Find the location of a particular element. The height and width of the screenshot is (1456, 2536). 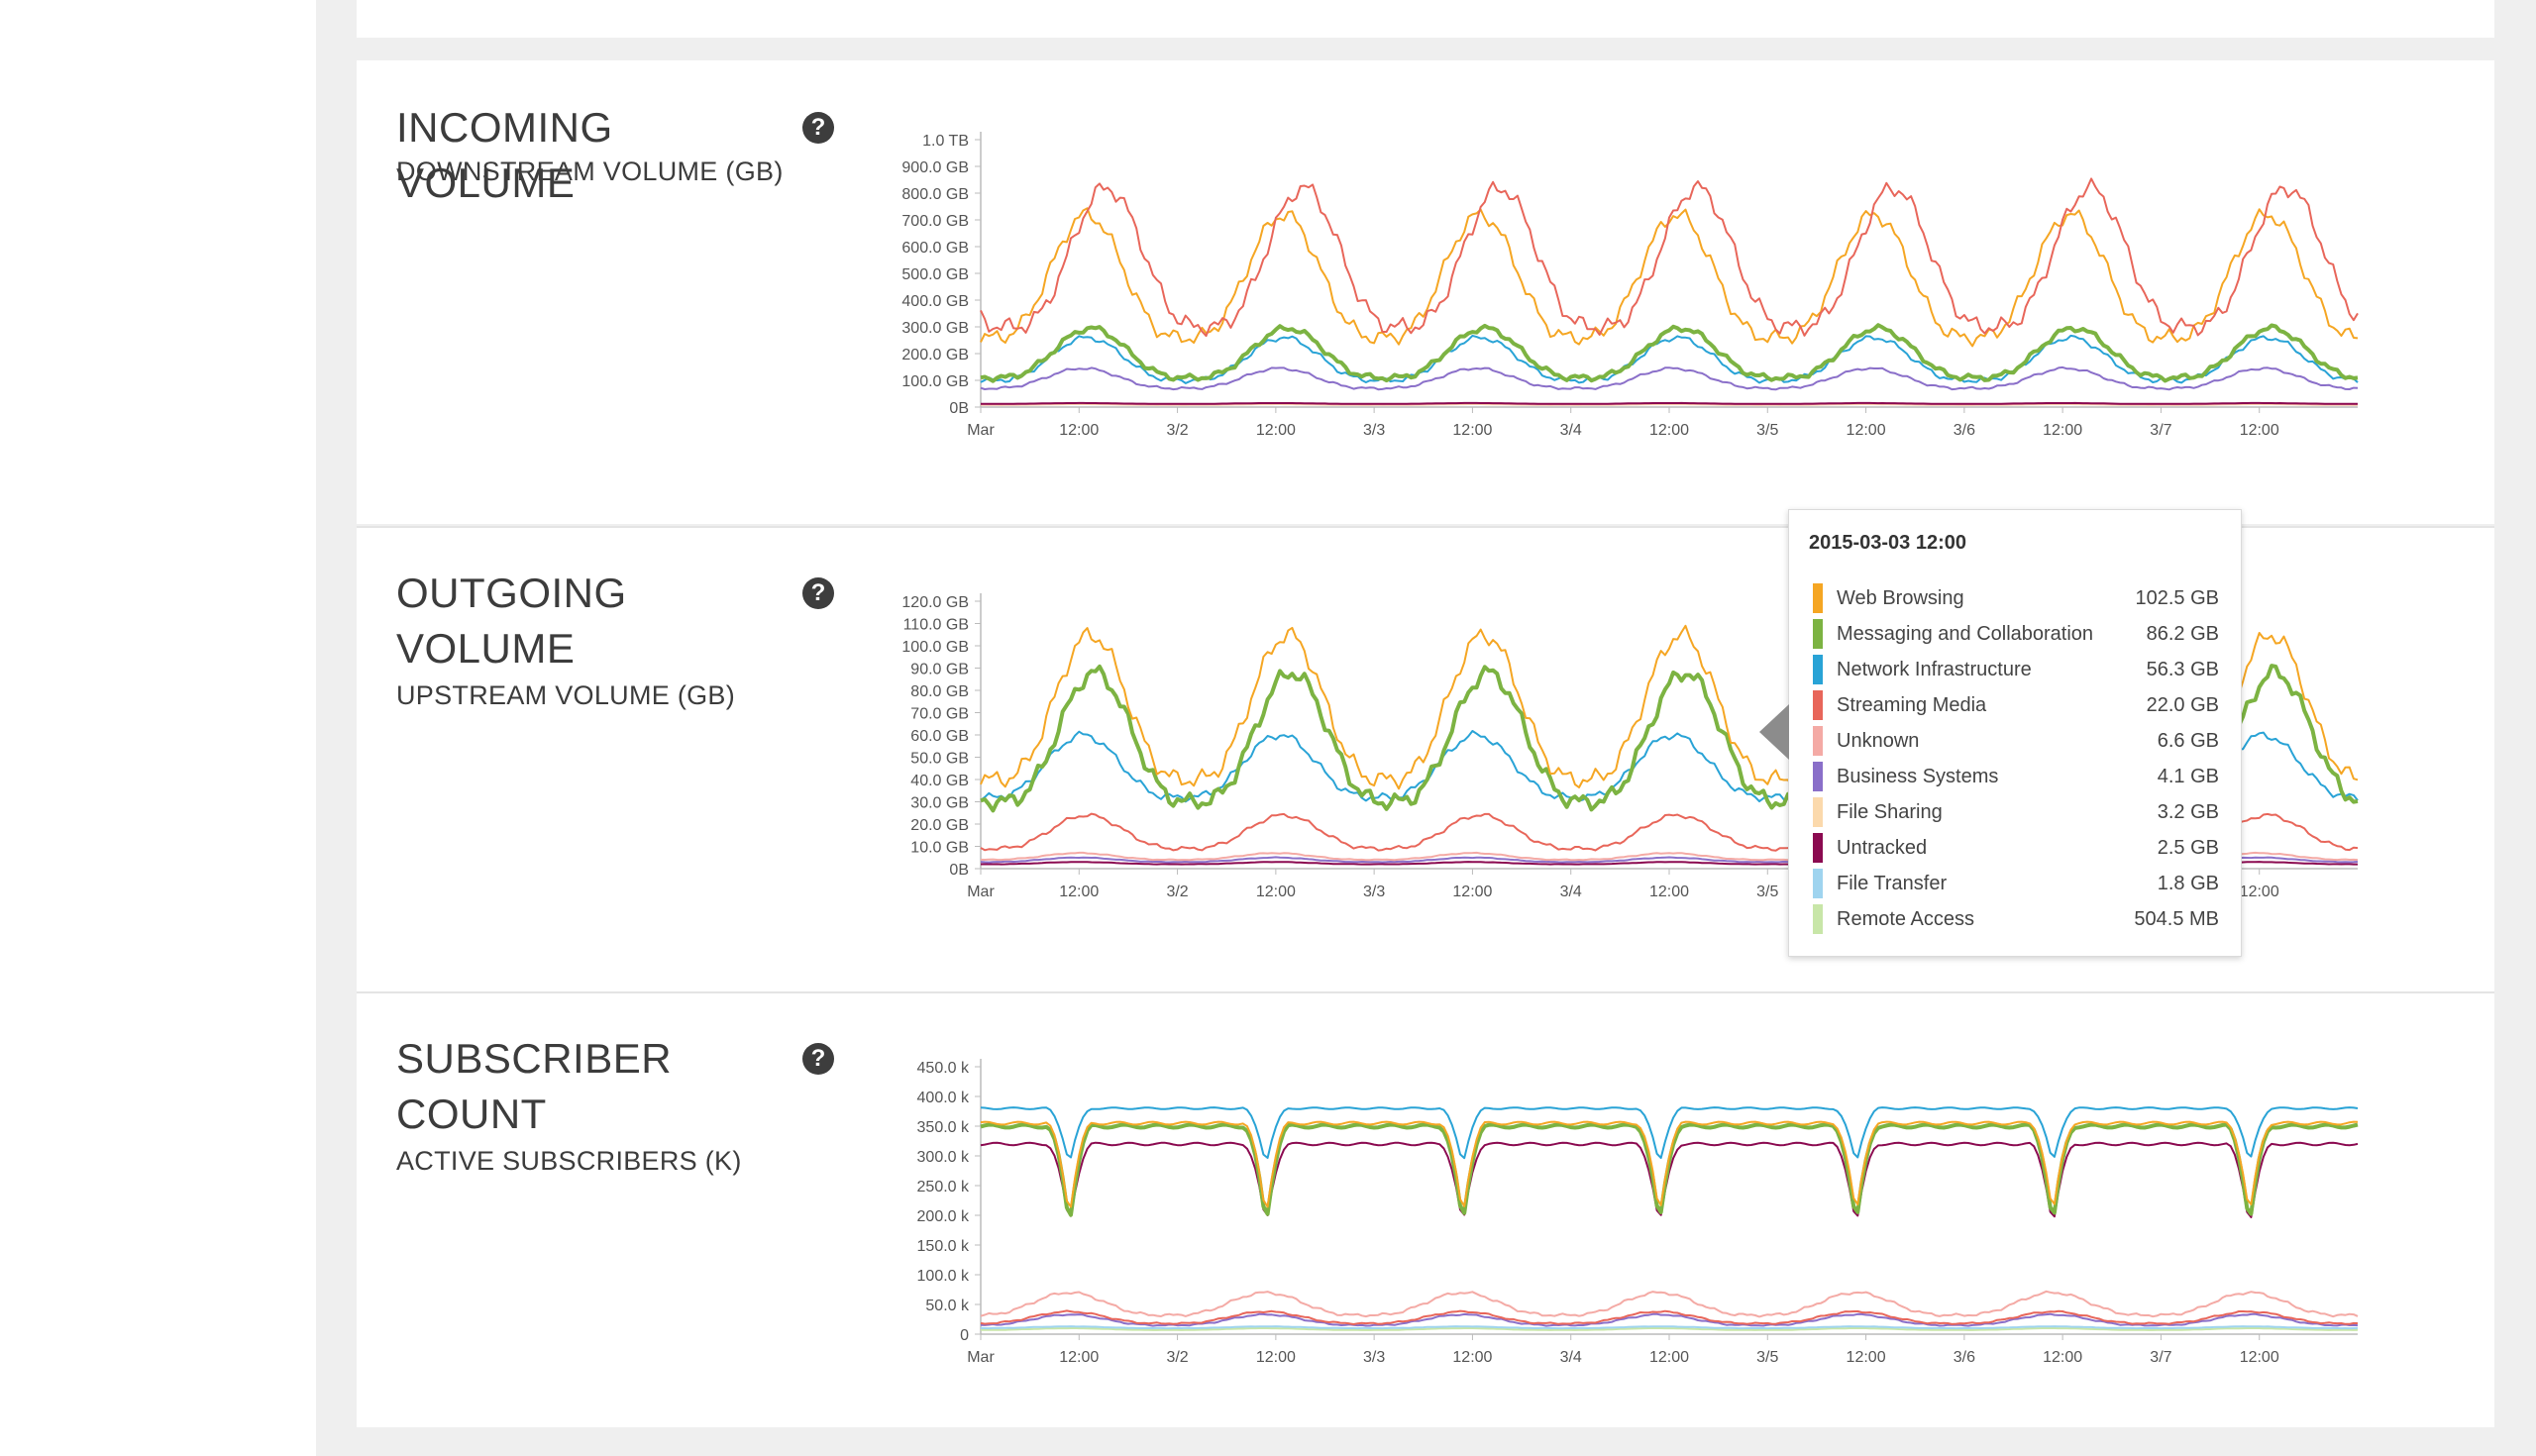

y-tick-label: 80.0 GB is located at coordinates (939, 691).